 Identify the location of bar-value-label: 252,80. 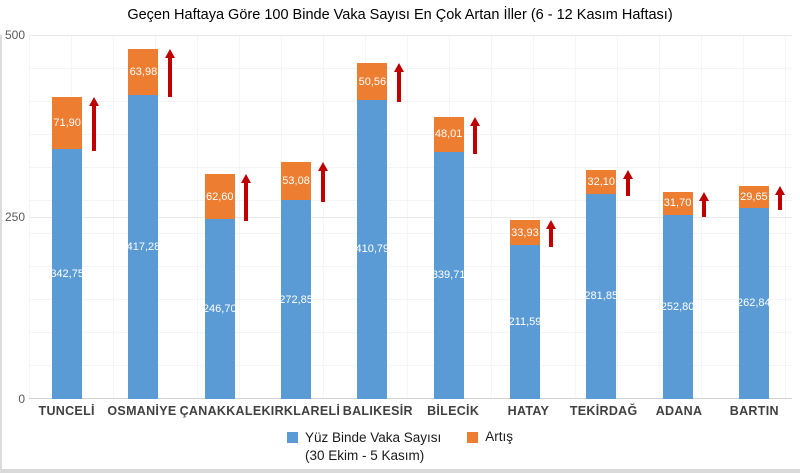
(677, 306).